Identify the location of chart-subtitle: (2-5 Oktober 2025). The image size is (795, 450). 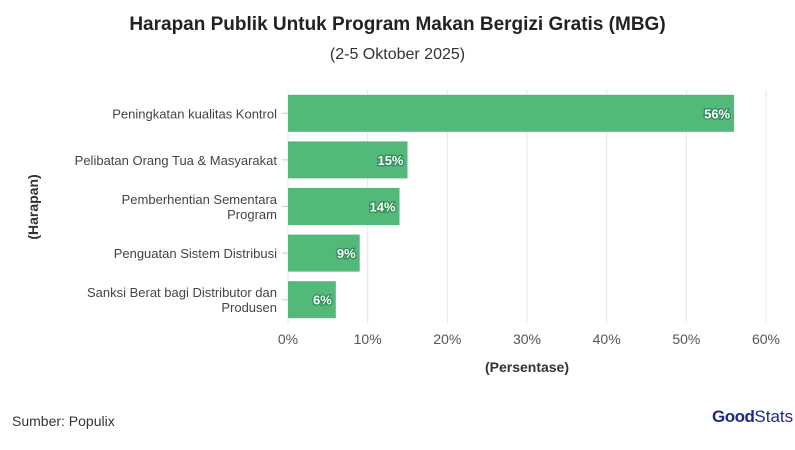
(397, 54).